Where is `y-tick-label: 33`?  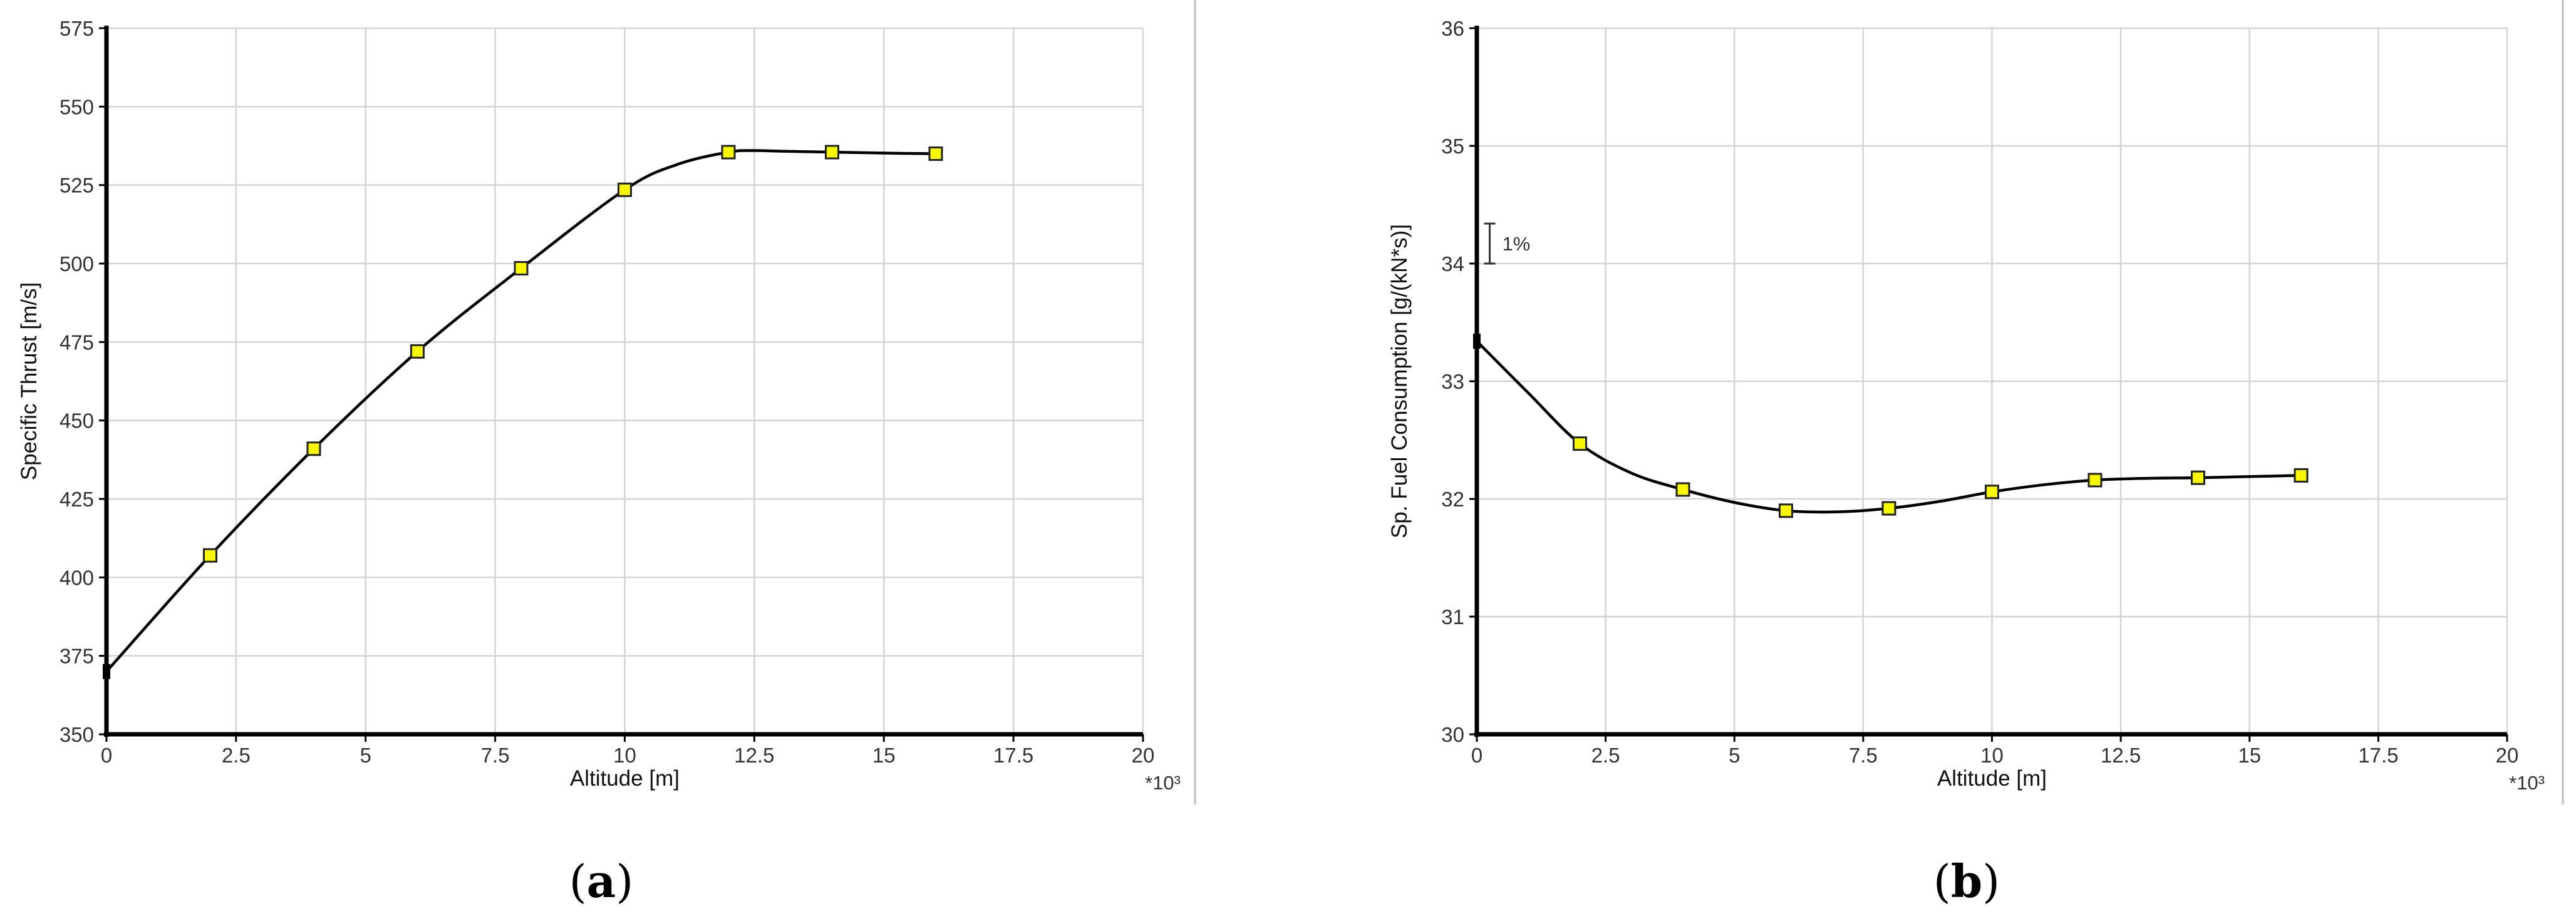
y-tick-label: 33 is located at coordinates (1452, 381).